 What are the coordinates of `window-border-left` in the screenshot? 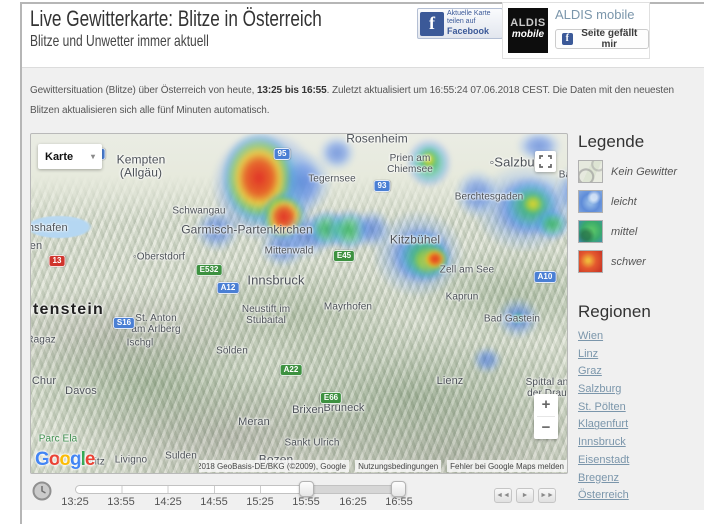 It's located at (21, 263).